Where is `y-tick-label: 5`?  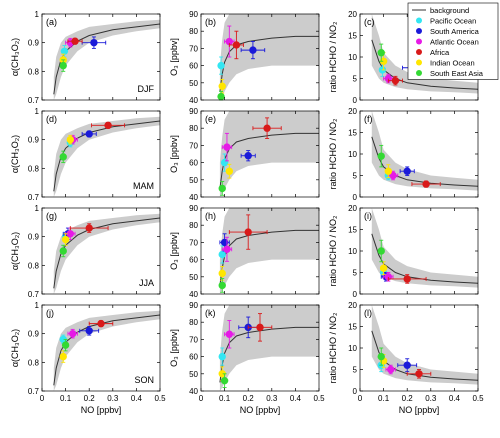 y-tick-label: 5 is located at coordinates (355, 79).